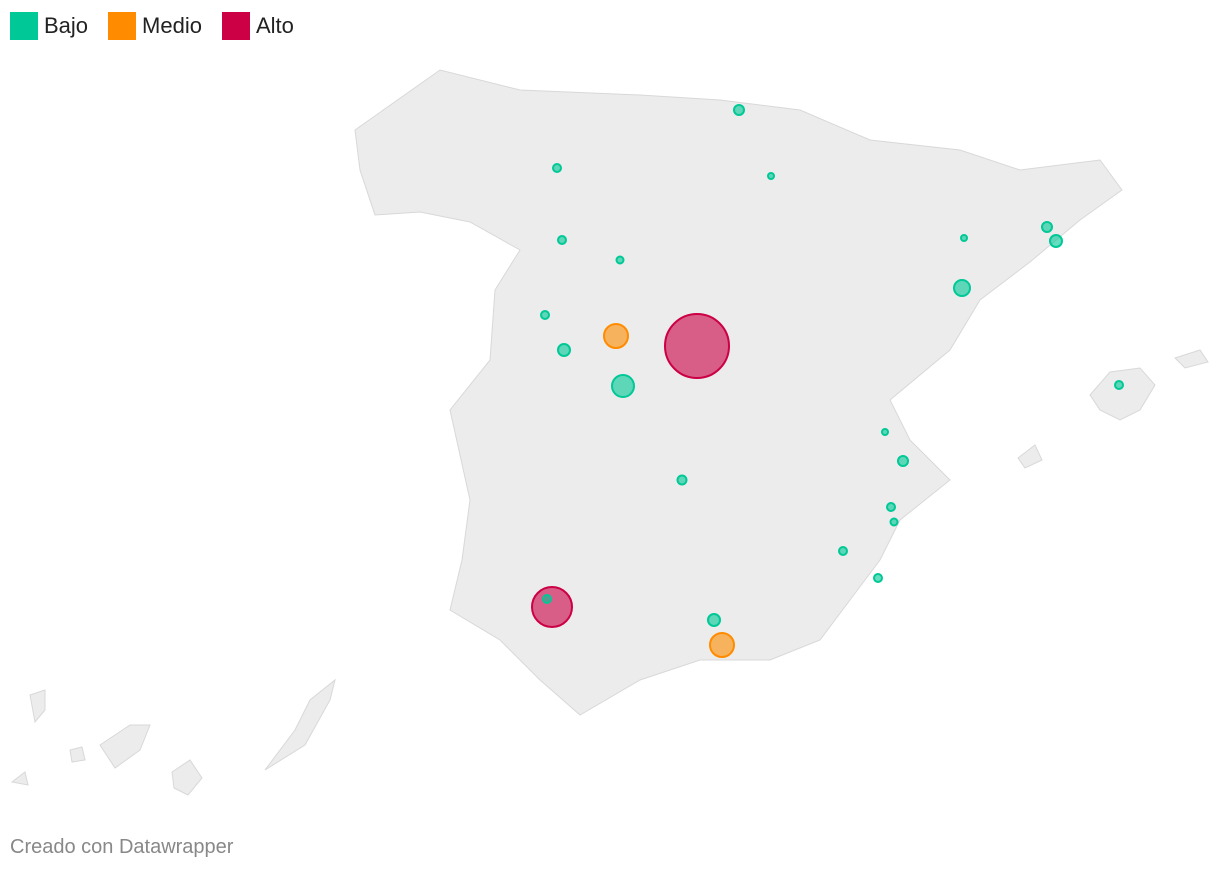 This screenshot has height=874, width=1220. Describe the element at coordinates (1122, 394) in the screenshot. I see `mallorca` at that location.